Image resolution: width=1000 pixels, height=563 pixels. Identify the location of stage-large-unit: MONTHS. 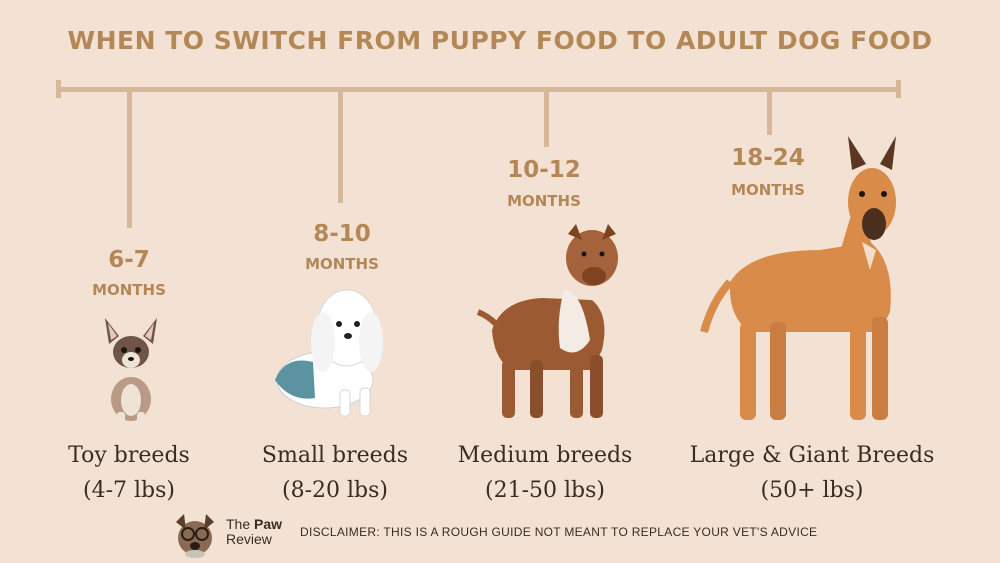
(768, 190).